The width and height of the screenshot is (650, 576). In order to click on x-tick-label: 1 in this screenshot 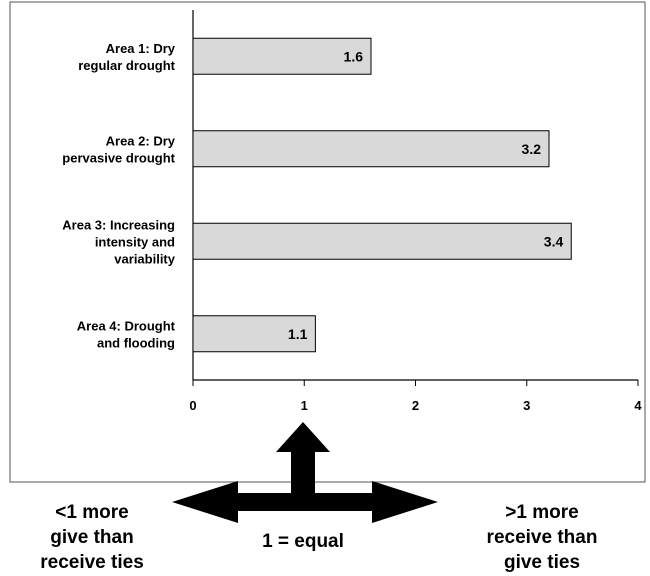, I will do `click(304, 405)`.